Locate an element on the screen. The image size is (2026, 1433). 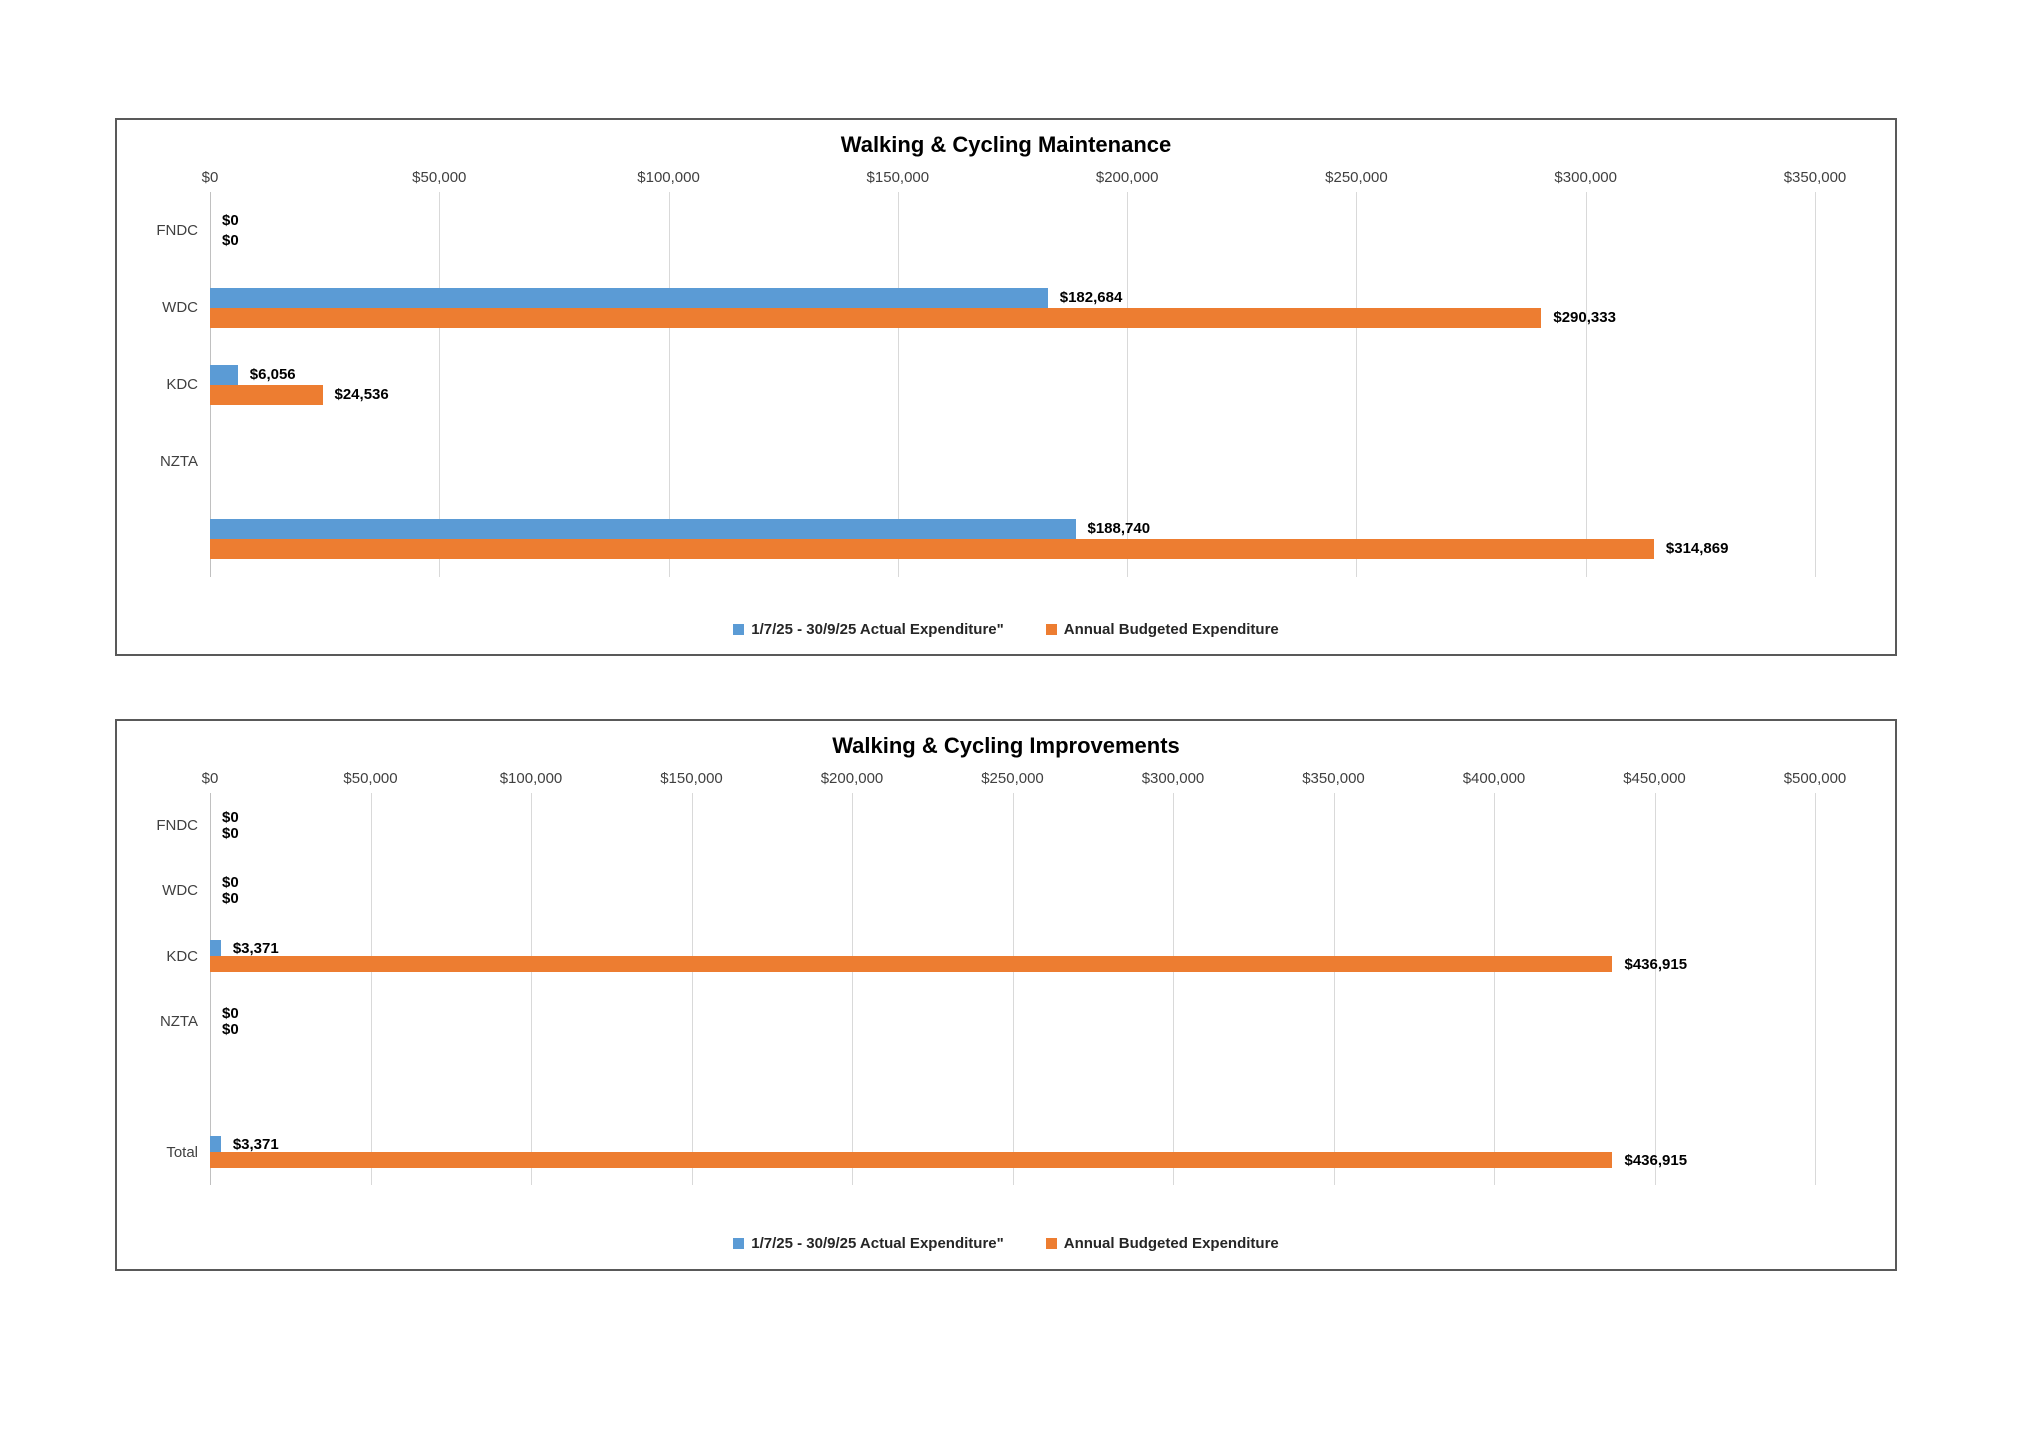
category-label: KDC is located at coordinates (182, 956).